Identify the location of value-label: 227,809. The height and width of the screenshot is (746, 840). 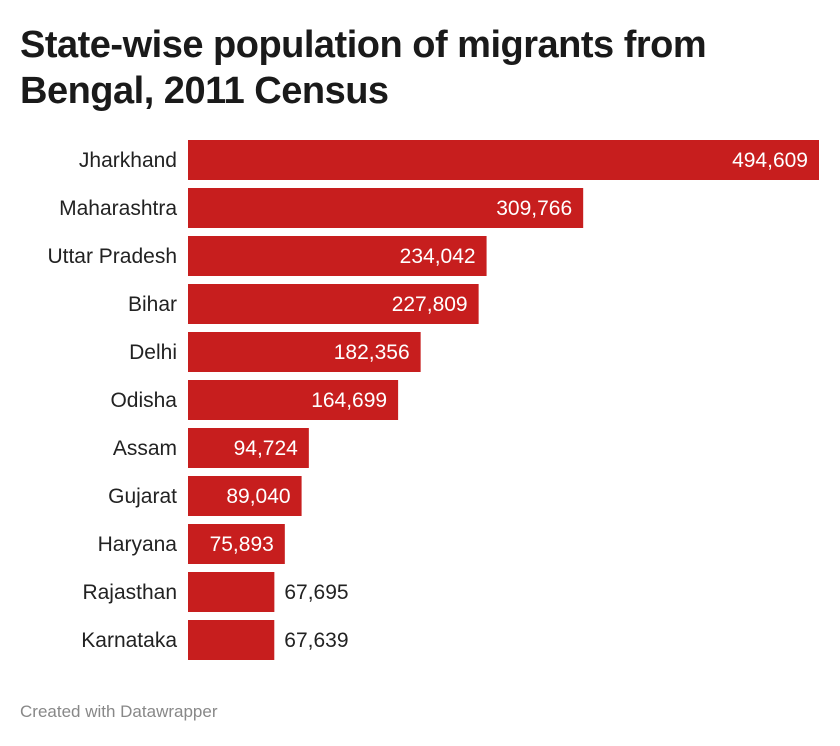
(430, 304).